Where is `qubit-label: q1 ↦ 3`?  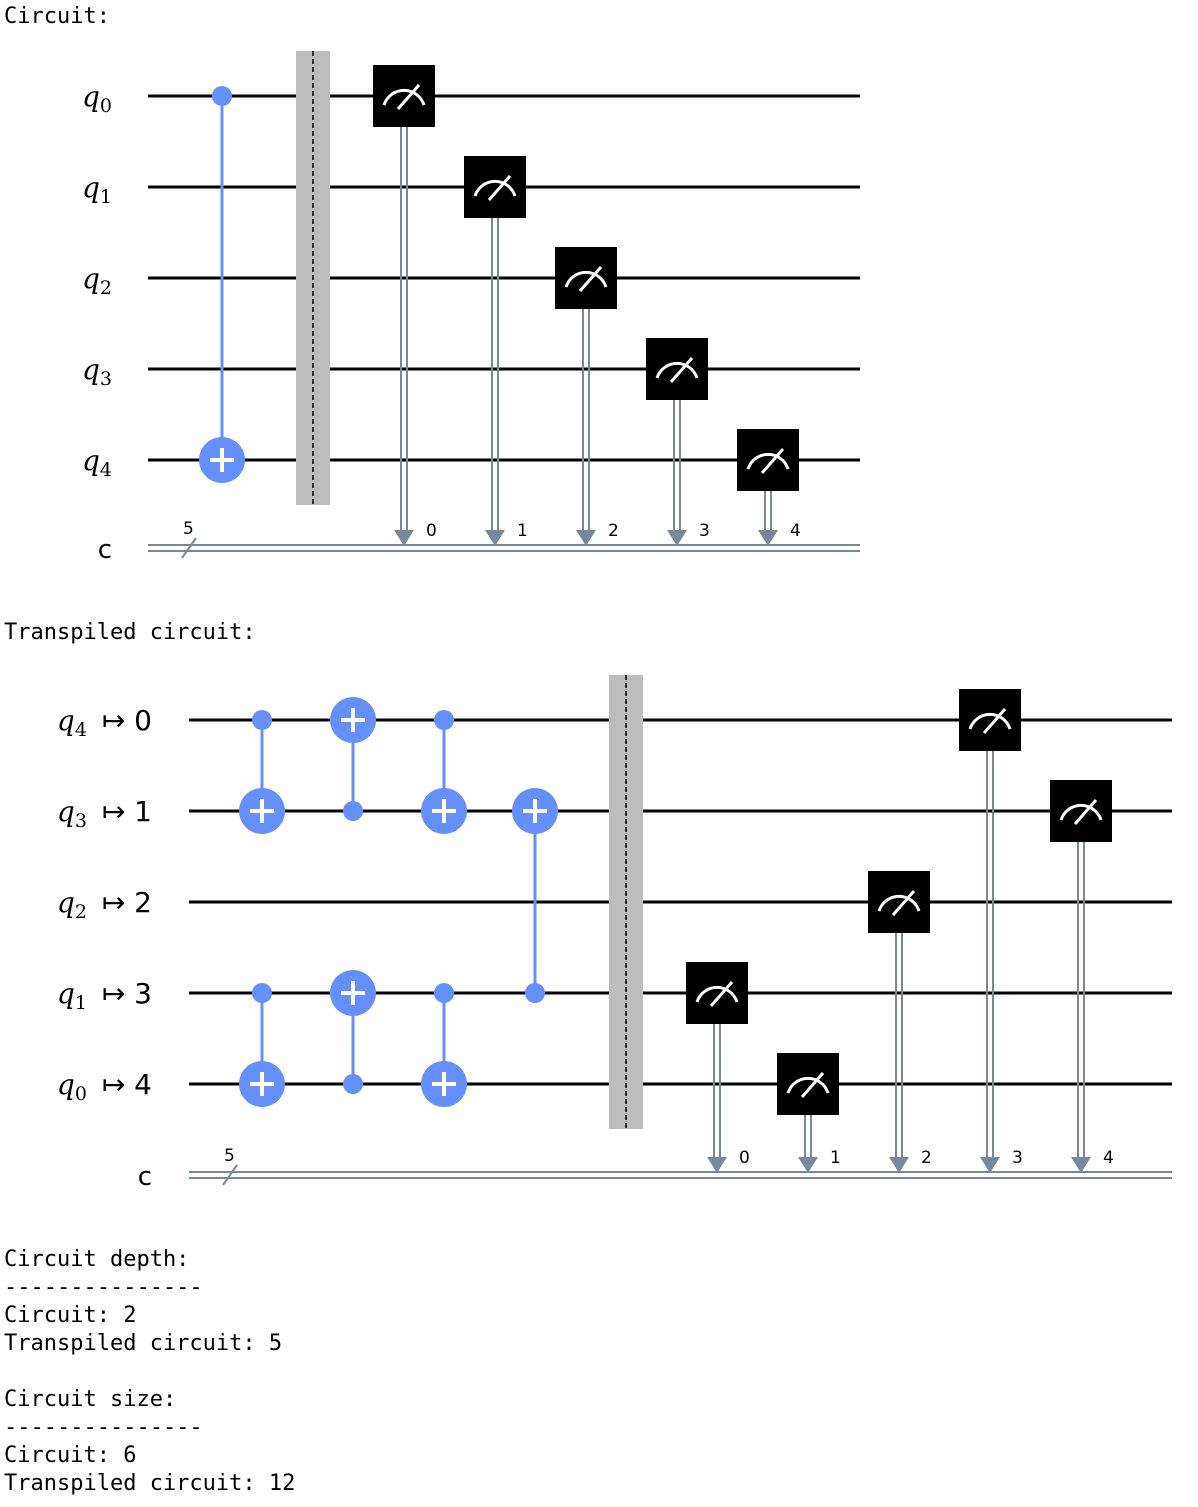 qubit-label: q1 ↦ 3 is located at coordinates (104, 995).